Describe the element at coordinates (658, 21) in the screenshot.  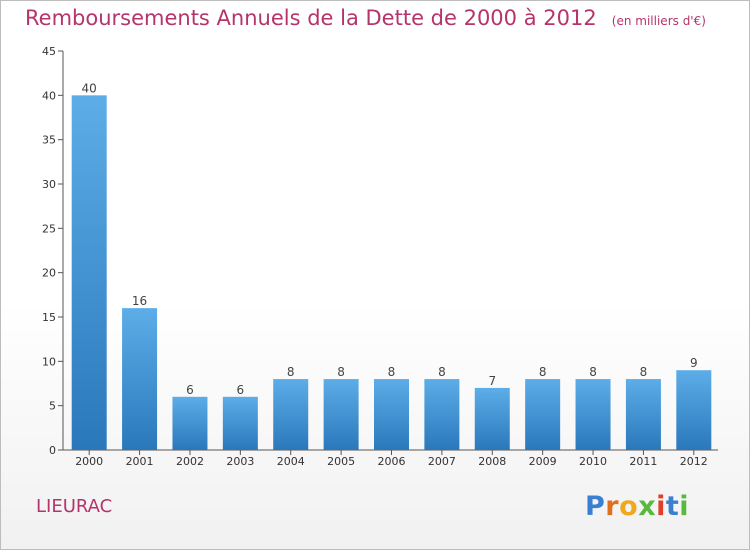
I see `chart-unit: (en milliers d'€)` at that location.